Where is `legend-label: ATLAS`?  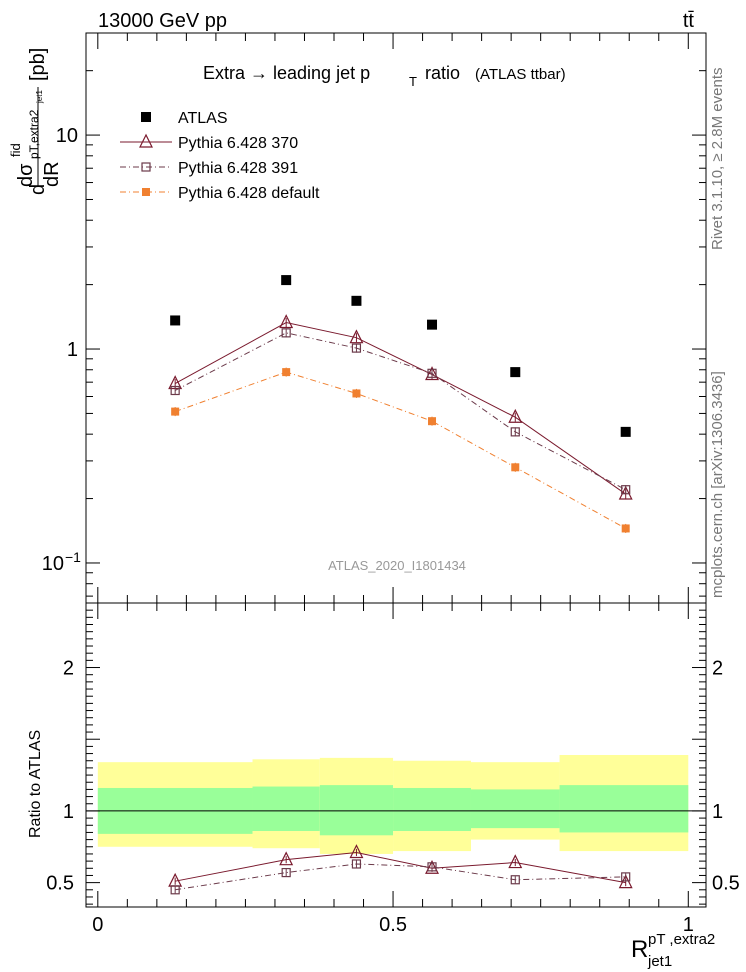 legend-label: ATLAS is located at coordinates (203, 118).